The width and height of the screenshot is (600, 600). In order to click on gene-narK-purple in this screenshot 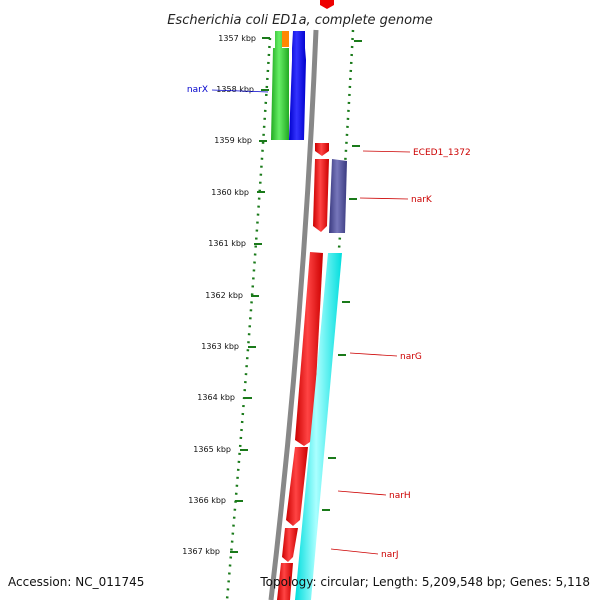, I will do `click(338, 196)`.